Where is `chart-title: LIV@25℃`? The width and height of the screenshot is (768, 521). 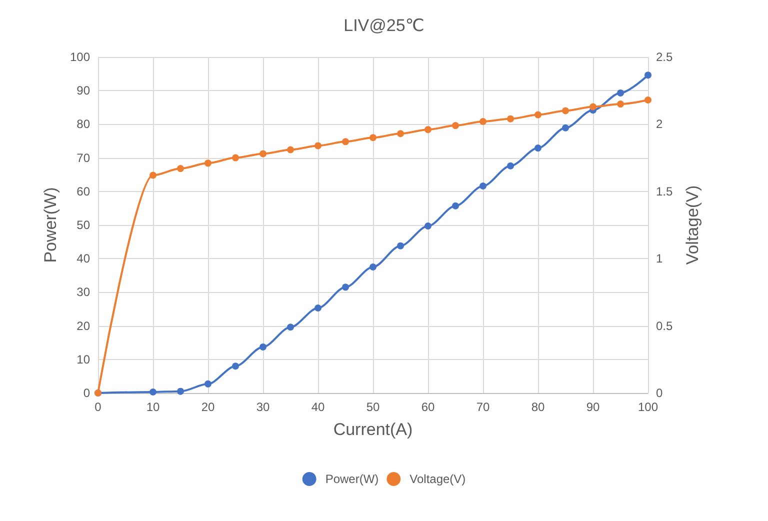 chart-title: LIV@25℃ is located at coordinates (384, 25).